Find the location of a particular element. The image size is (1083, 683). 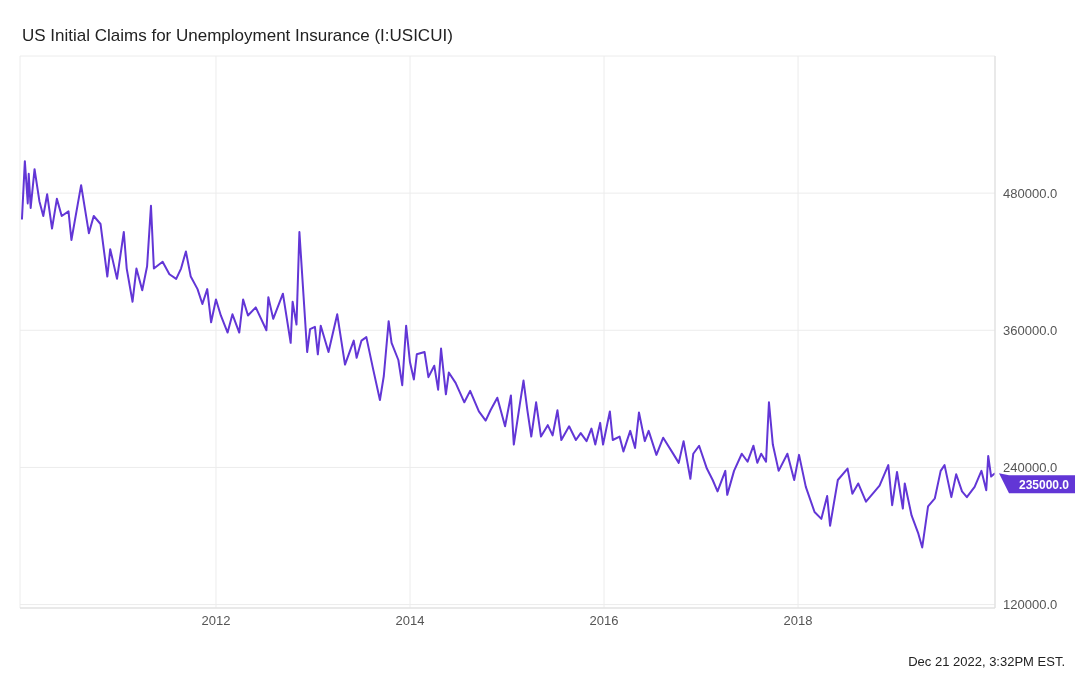

chart-title: US Initial Claims for Unemployment Insurance (I:USICUI) is located at coordinates (237, 36).